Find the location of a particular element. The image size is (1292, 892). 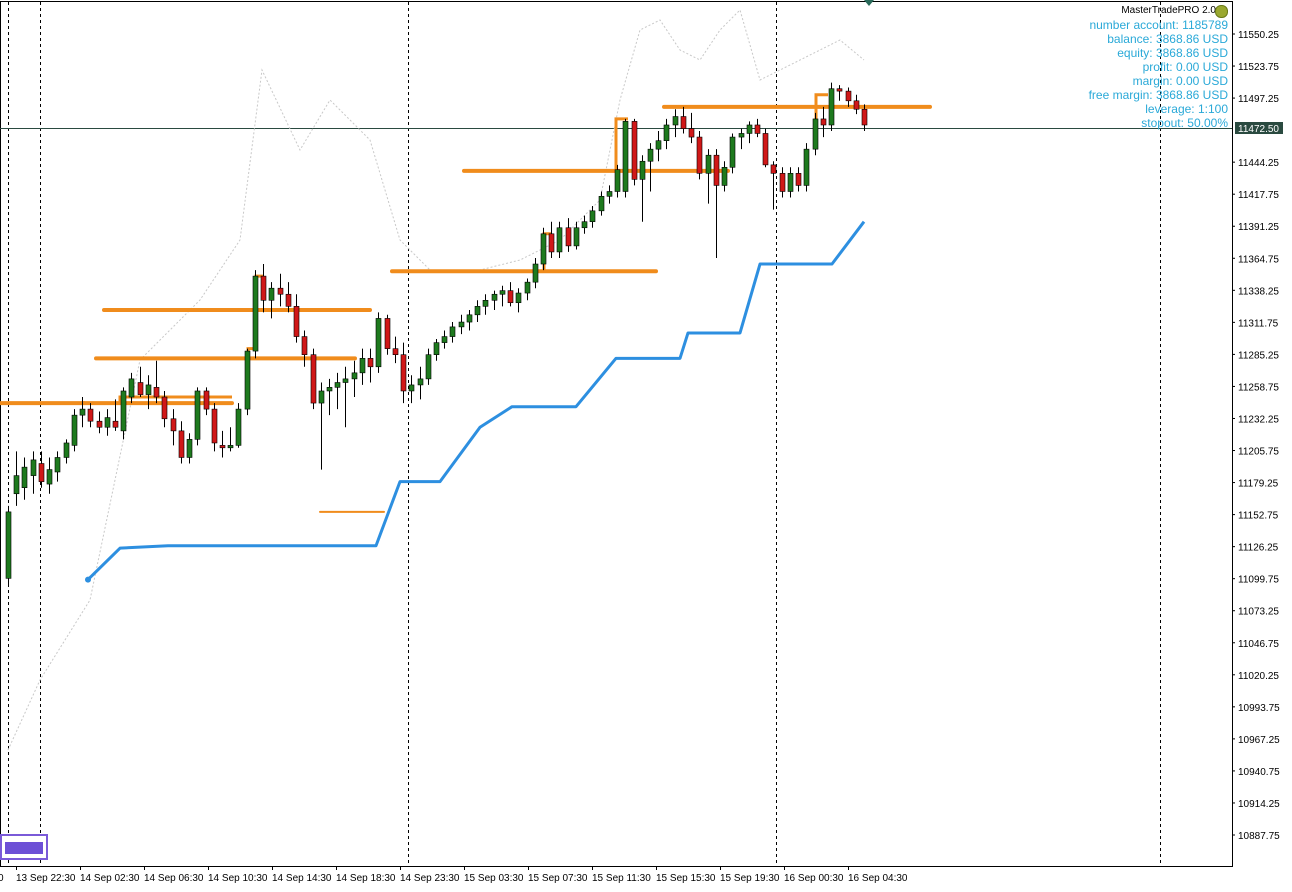

time-tick-label: 15 Sep 03:30 is located at coordinates (494, 878).